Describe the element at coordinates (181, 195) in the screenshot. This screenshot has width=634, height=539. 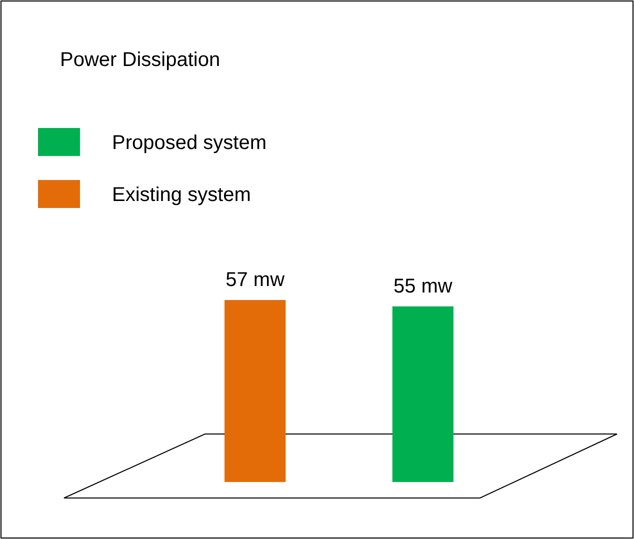
I see `legend-label: Existing system` at that location.